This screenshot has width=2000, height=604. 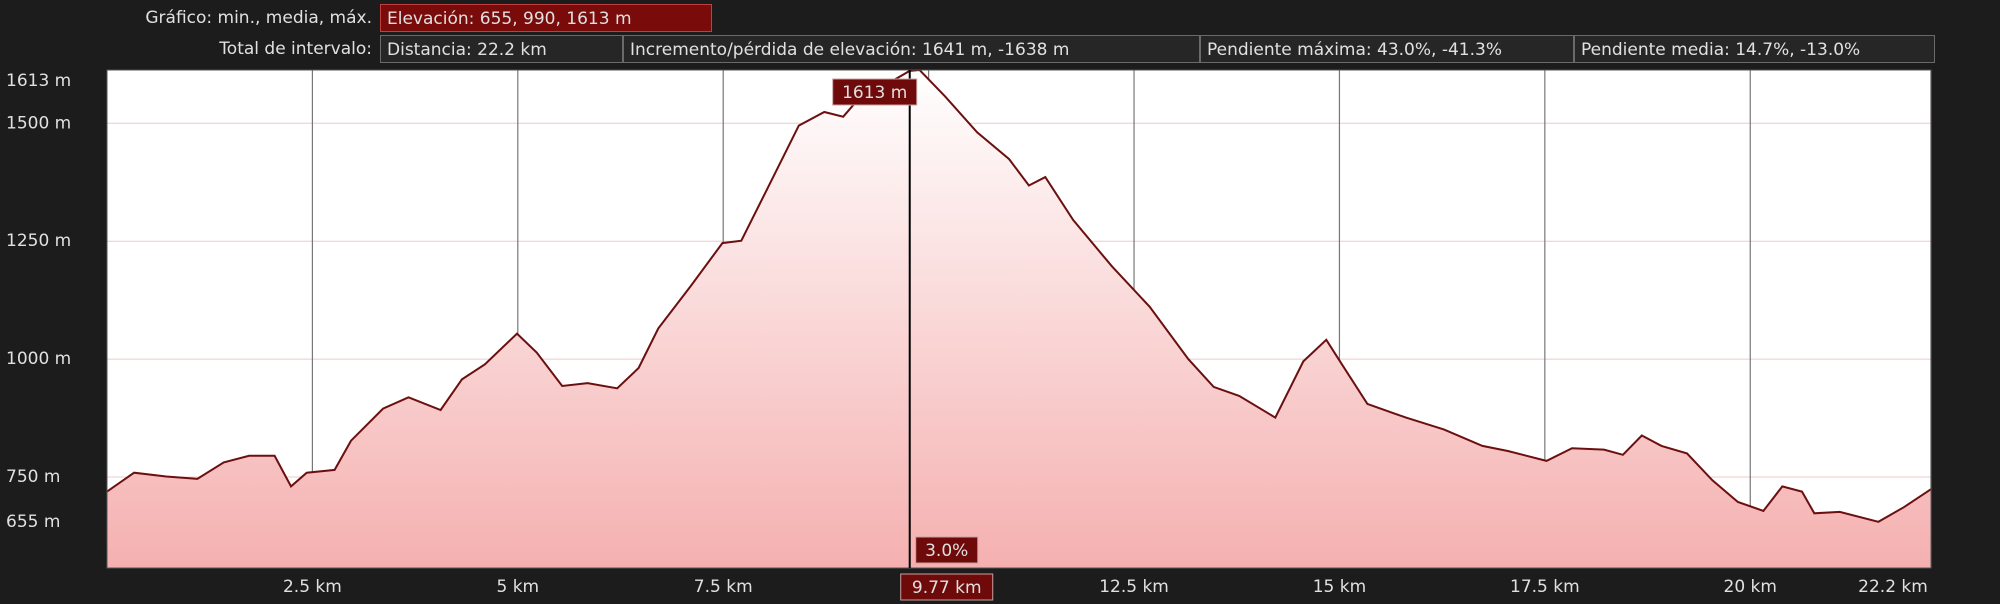 I want to click on cursor-distance-box, so click(x=947, y=587).